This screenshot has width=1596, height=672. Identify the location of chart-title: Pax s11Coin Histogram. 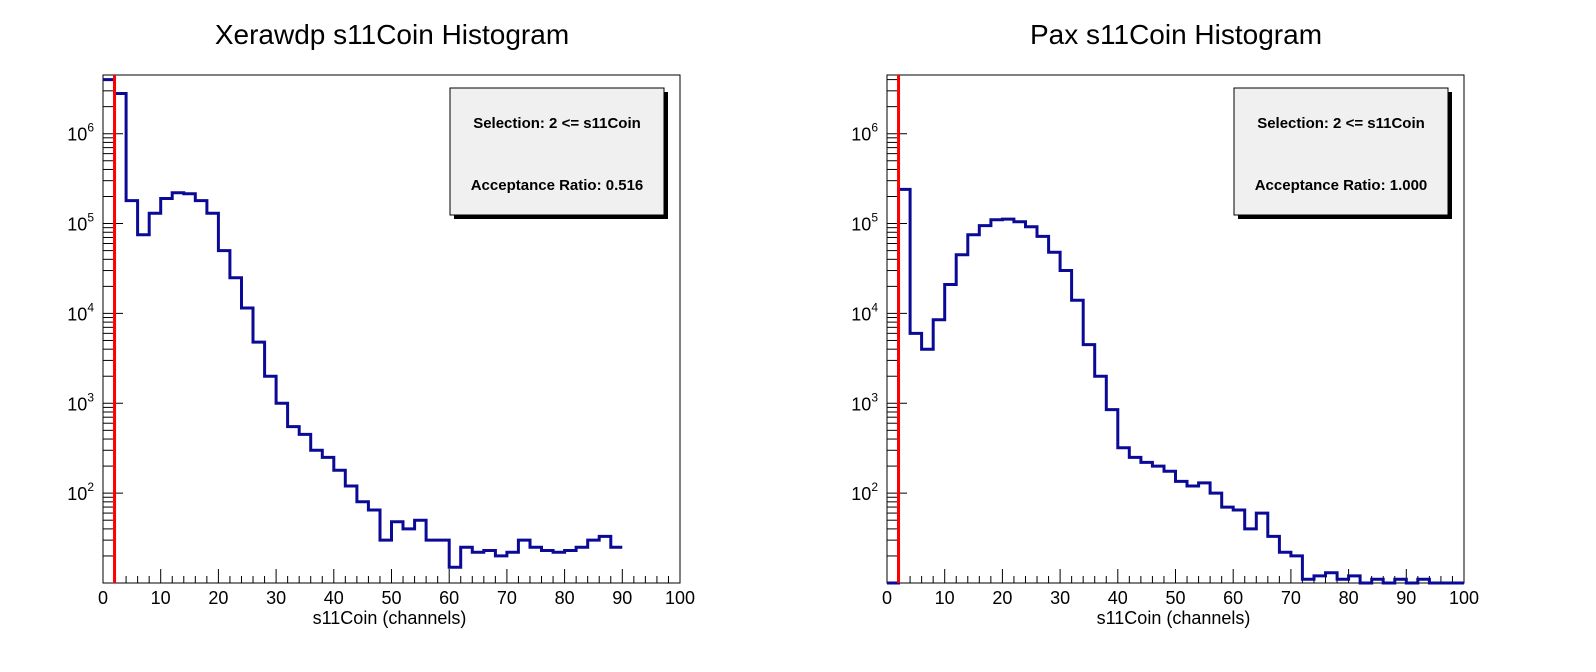
(1176, 34).